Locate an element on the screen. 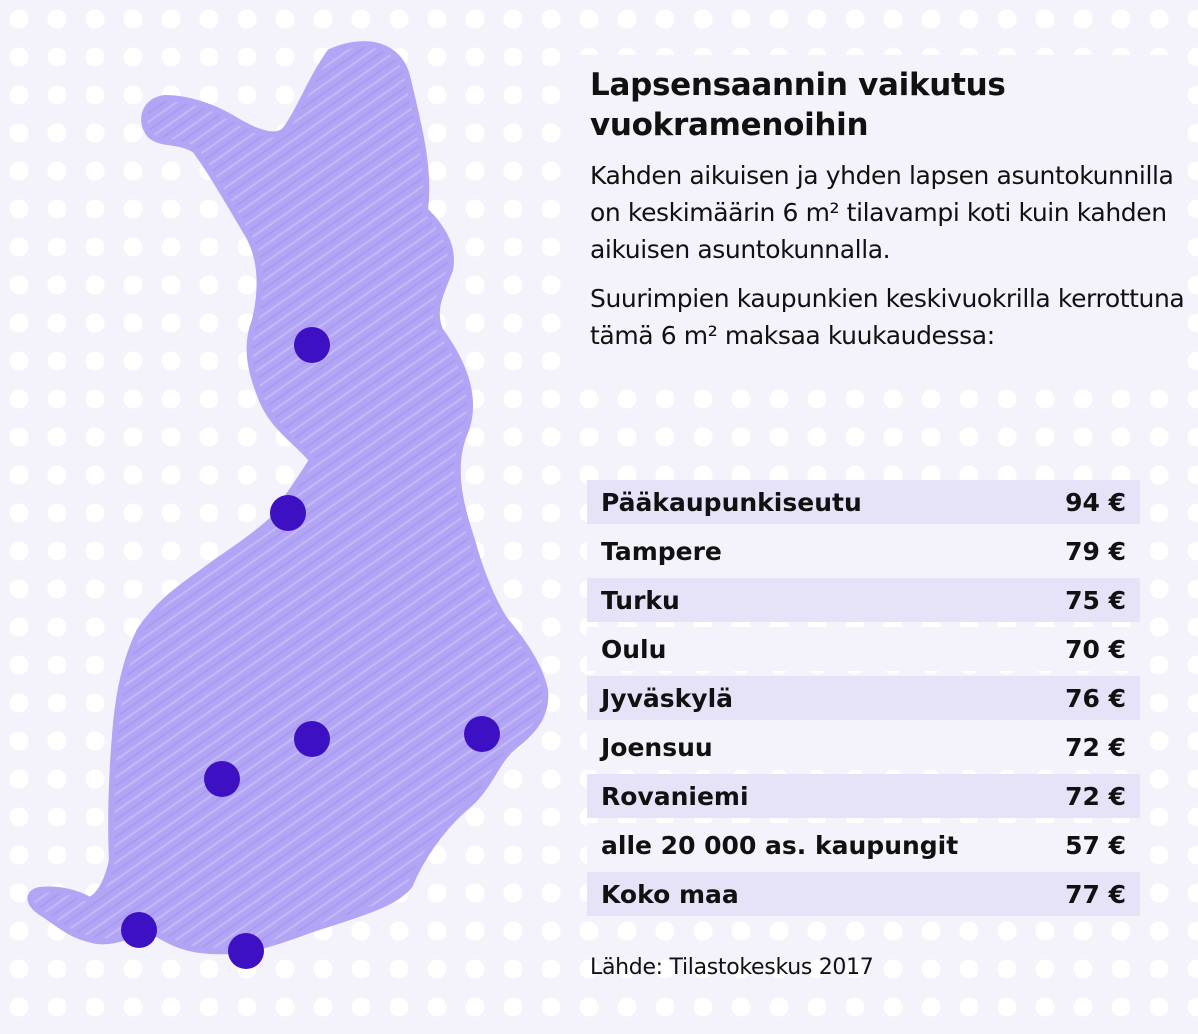  city-marker-joensuu is located at coordinates (482, 734).